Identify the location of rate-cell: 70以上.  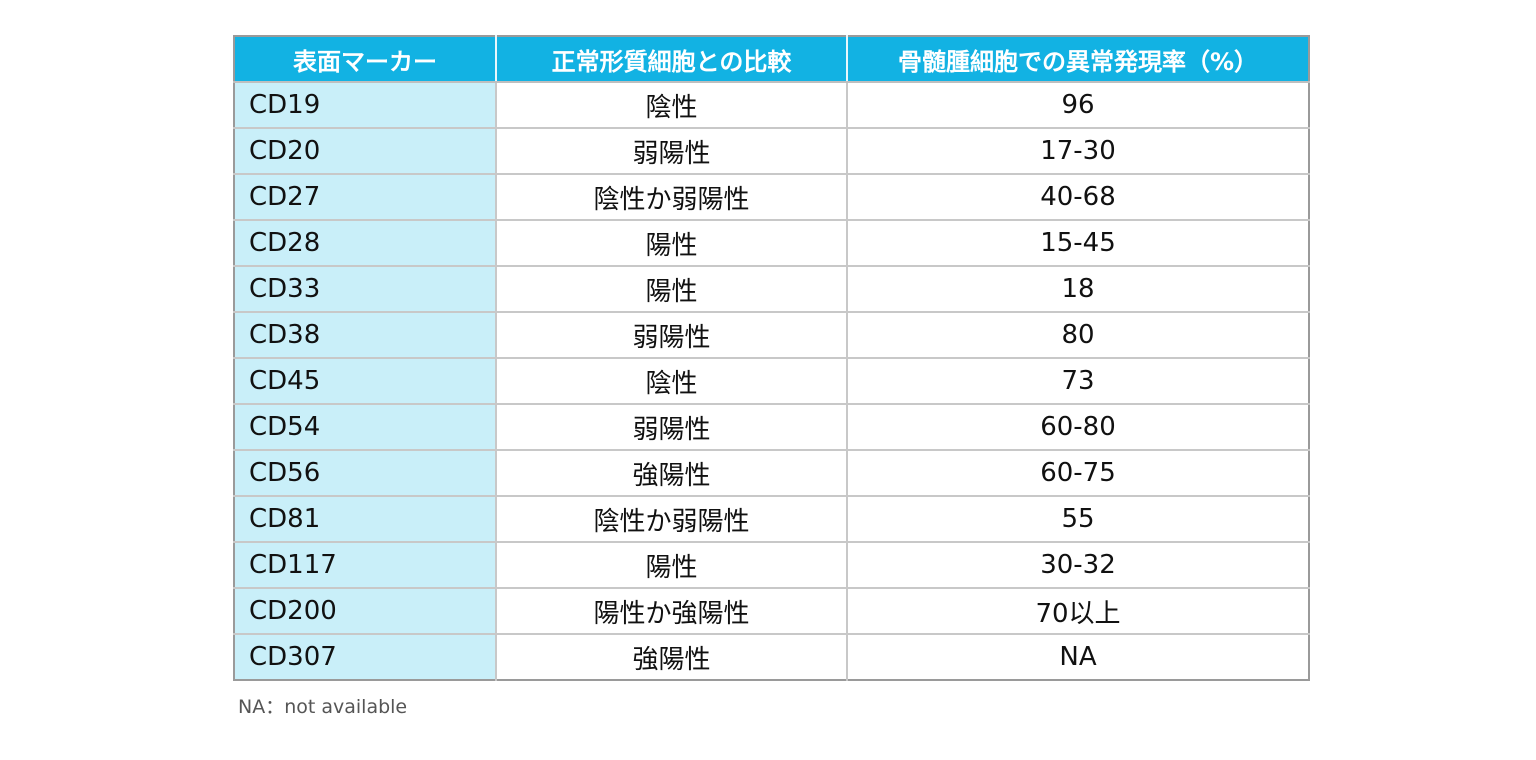
(1077, 611).